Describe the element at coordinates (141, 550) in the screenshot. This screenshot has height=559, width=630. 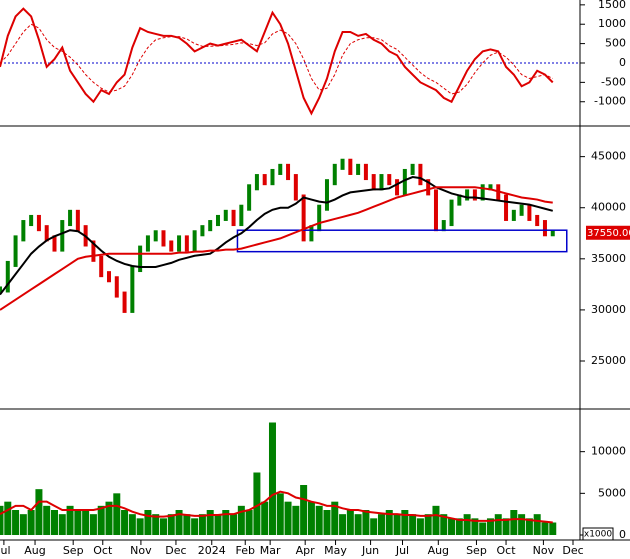
I see `x-tick-label: Nov` at that location.